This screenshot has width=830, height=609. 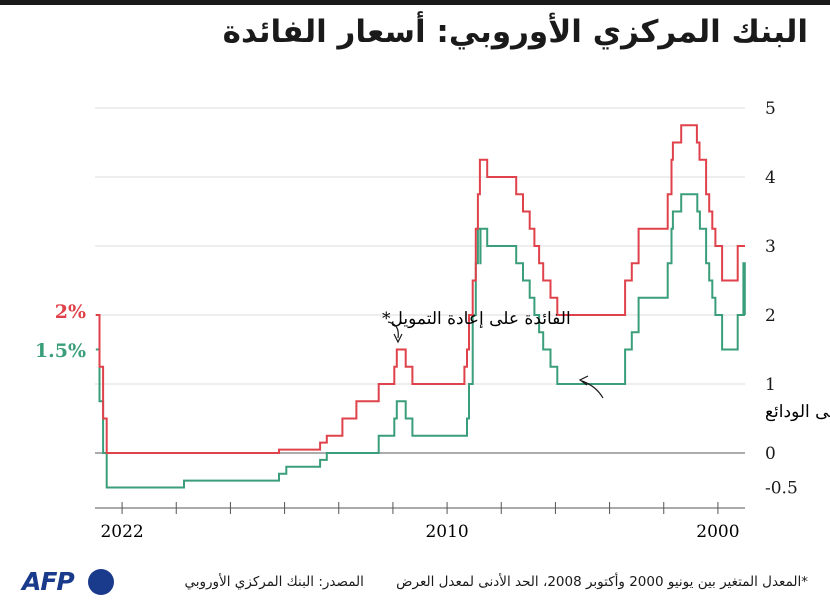 What do you see at coordinates (446, 532) in the screenshot?
I see `x-tick-label: 2010` at bounding box center [446, 532].